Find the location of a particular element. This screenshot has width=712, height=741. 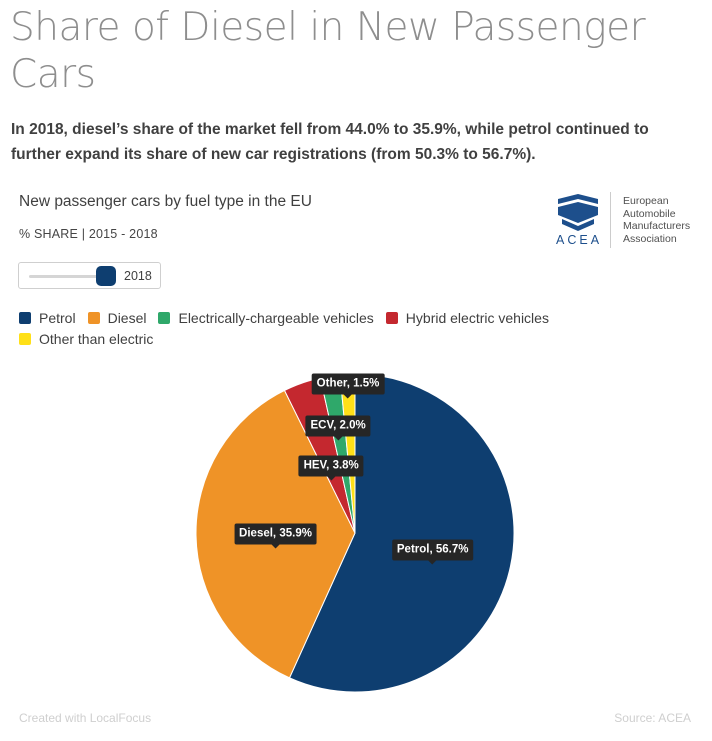

data-label-other-than-electric: Other, 1.5% is located at coordinates (348, 386).